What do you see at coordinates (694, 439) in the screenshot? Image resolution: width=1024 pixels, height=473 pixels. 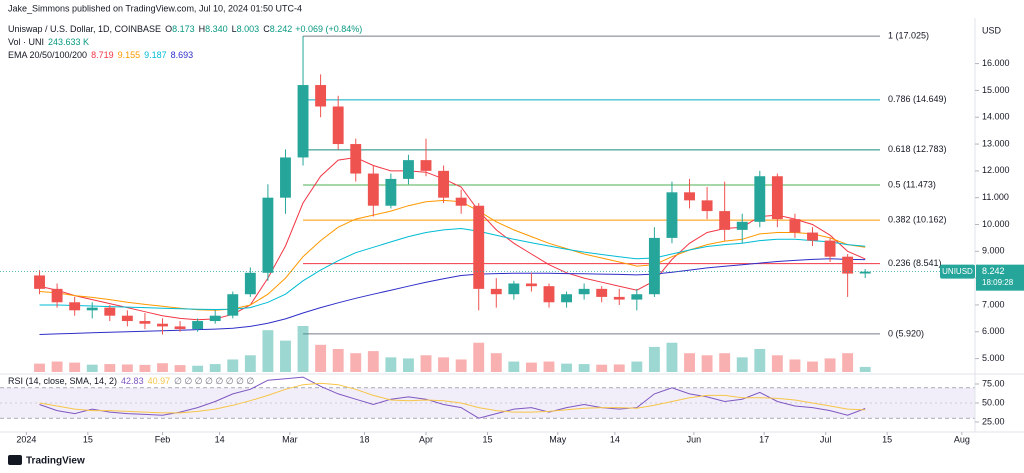 I see `x-tick-label: Jun` at bounding box center [694, 439].